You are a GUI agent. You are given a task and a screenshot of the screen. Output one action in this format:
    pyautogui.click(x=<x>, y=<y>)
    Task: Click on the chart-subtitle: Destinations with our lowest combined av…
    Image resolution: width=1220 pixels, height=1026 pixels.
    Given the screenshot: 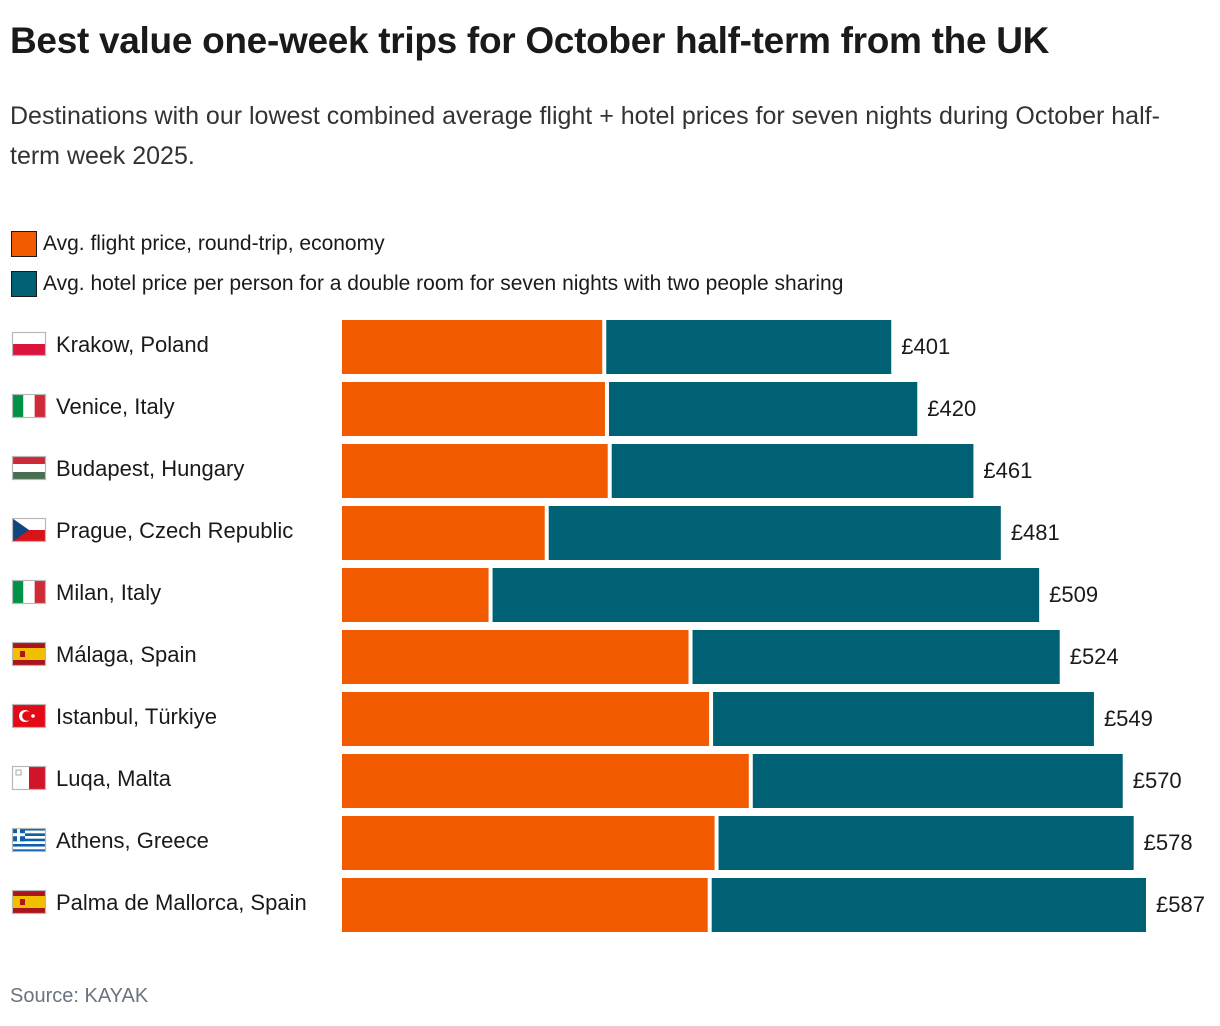 What is the action you would take?
    pyautogui.click(x=585, y=136)
    